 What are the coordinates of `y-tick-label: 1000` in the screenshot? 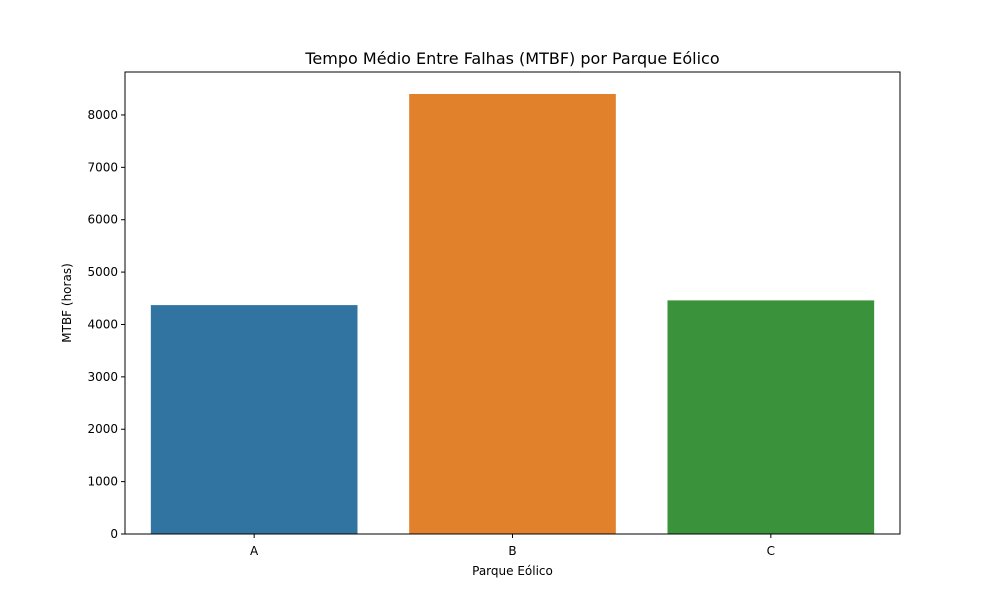 It's located at (102, 482).